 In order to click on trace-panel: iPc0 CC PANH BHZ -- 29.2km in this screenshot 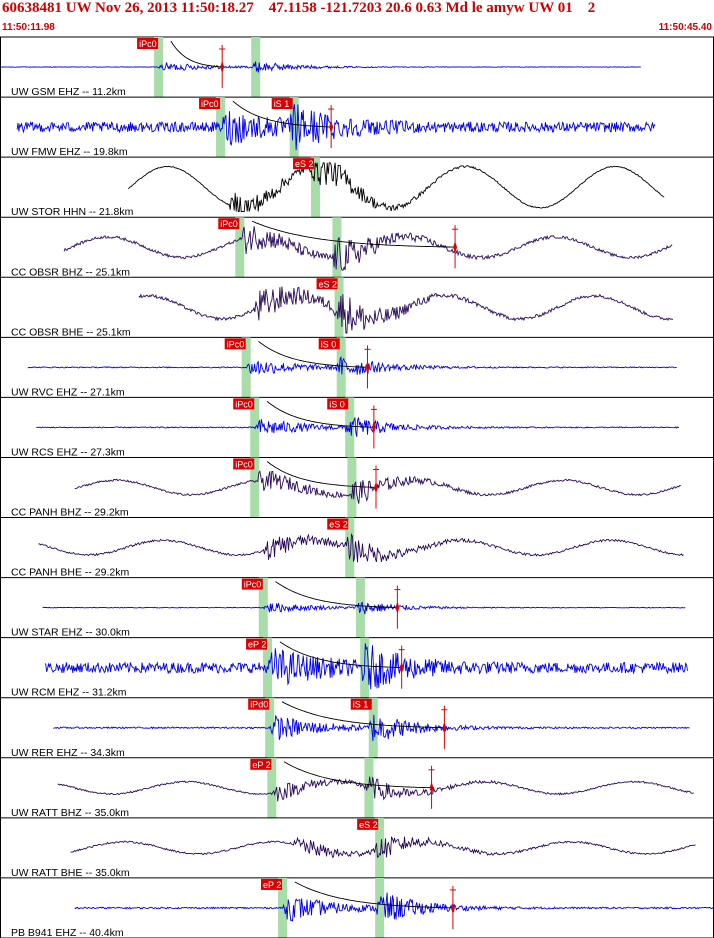, I will do `click(346, 488)`.